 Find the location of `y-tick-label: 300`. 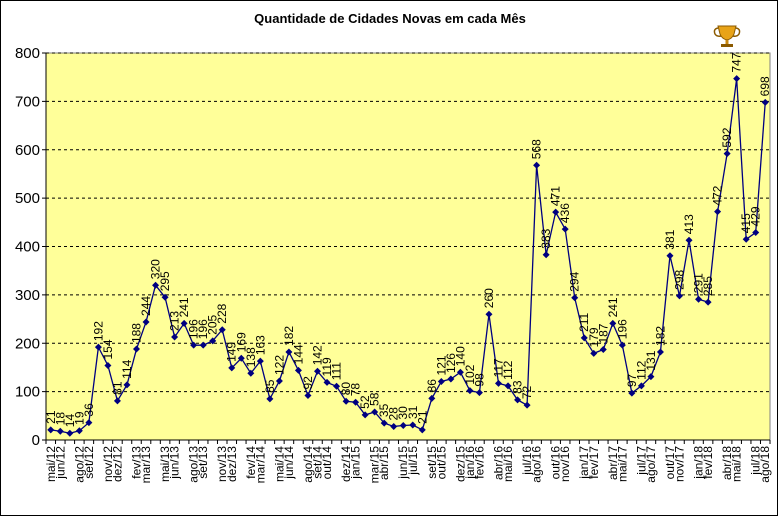

y-tick-label: 300 is located at coordinates (27, 295).